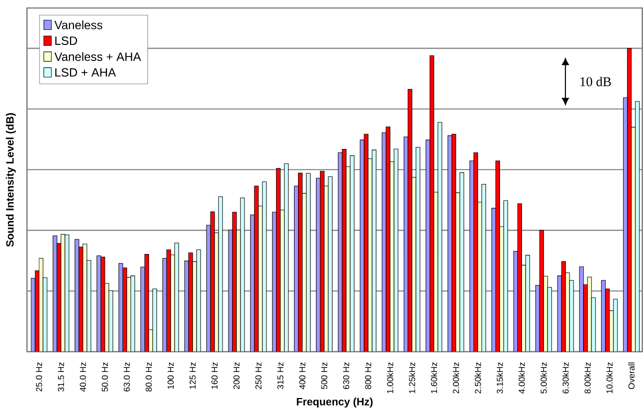 This screenshot has height=415, width=643. What do you see at coordinates (78, 25) in the screenshot?
I see `legend-label: Vaneless` at bounding box center [78, 25].